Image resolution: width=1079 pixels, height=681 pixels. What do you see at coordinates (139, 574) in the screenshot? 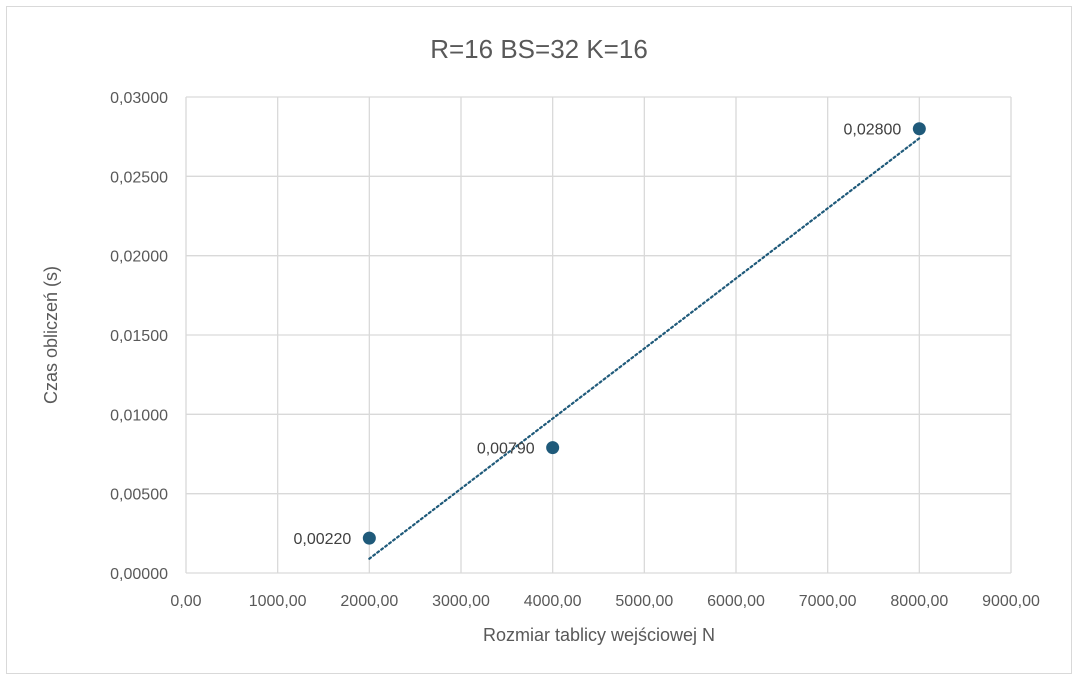
I see `y-tick-label: 0,00000` at bounding box center [139, 574].